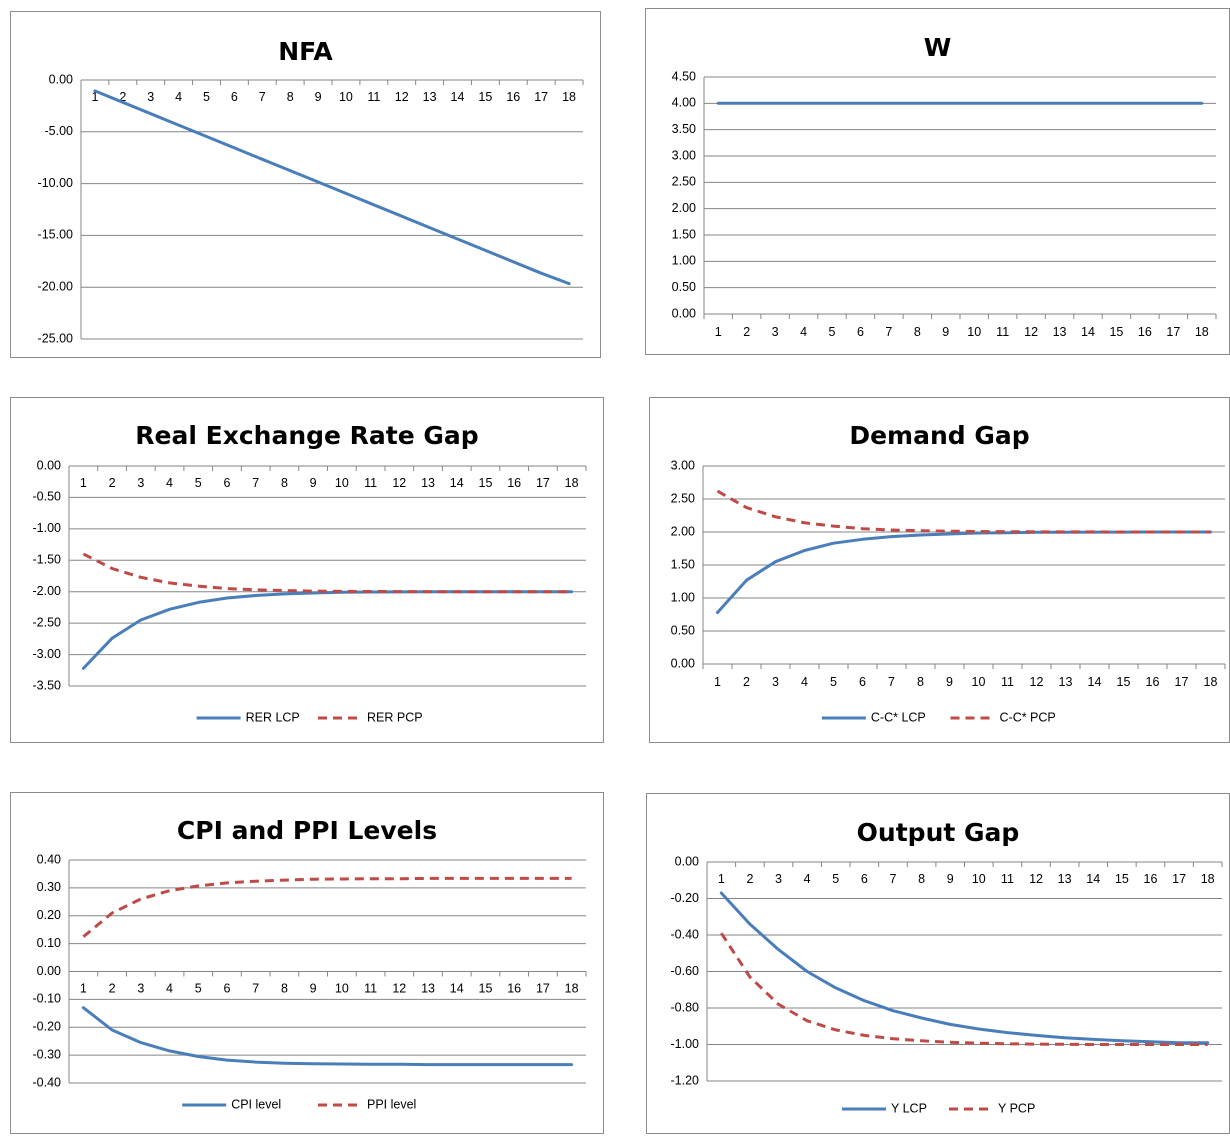  Describe the element at coordinates (47, 497) in the screenshot. I see `y-tick-label: -0.50` at that location.